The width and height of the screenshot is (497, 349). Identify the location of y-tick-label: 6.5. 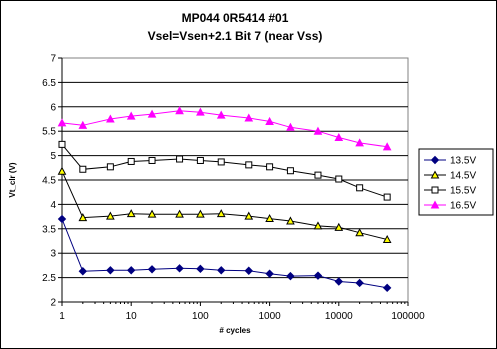
(49, 83).